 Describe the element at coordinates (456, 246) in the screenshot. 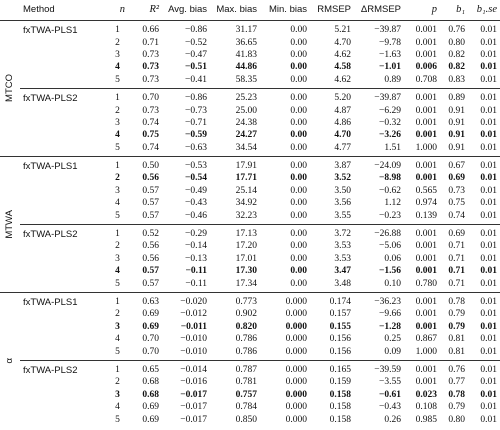

I see `value-cell: 0.71` at that location.